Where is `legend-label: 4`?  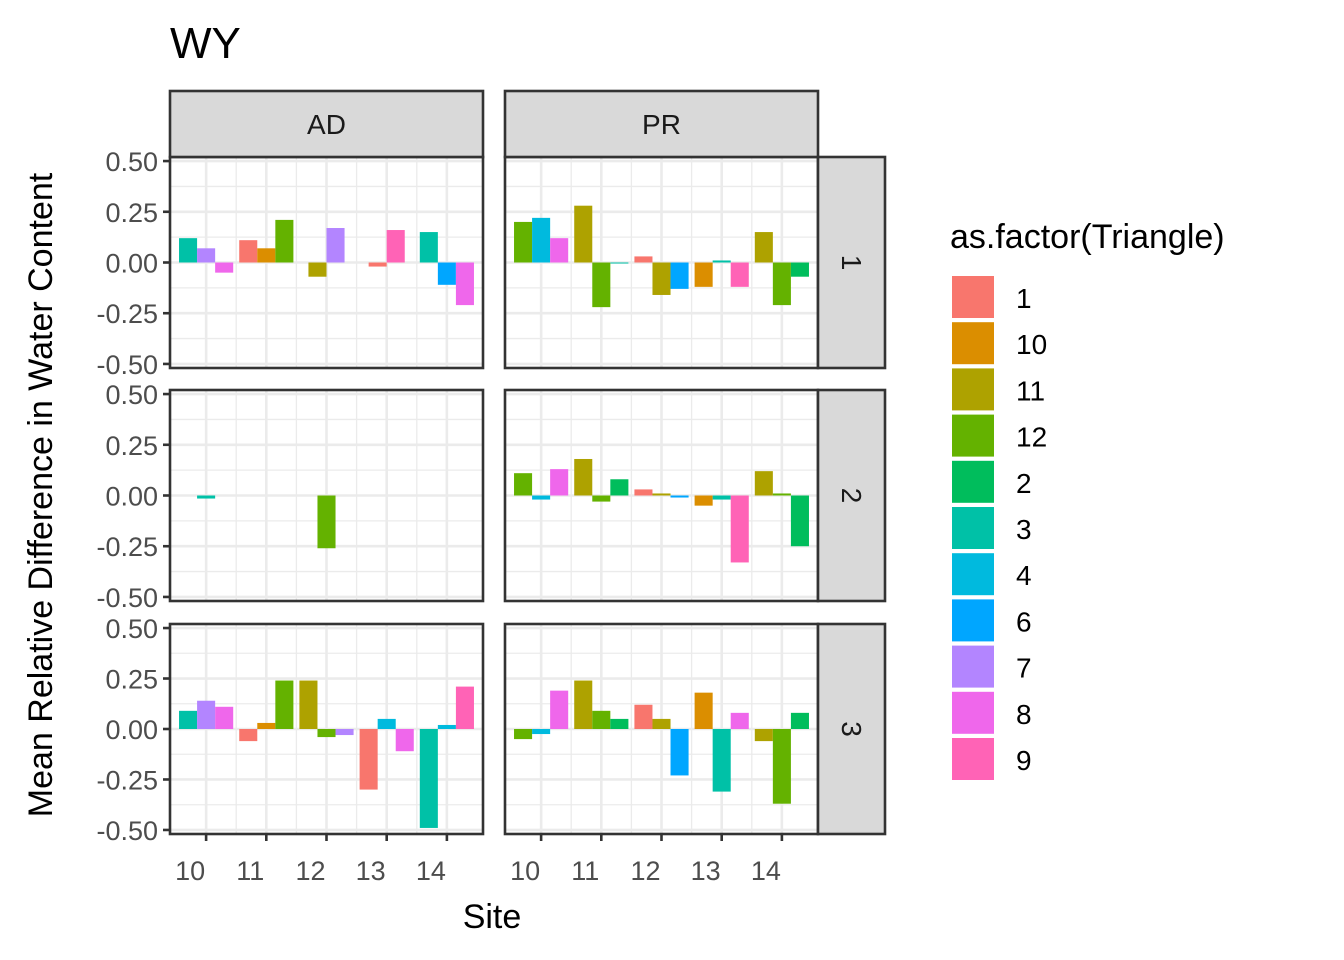
legend-label: 4 is located at coordinates (1024, 575).